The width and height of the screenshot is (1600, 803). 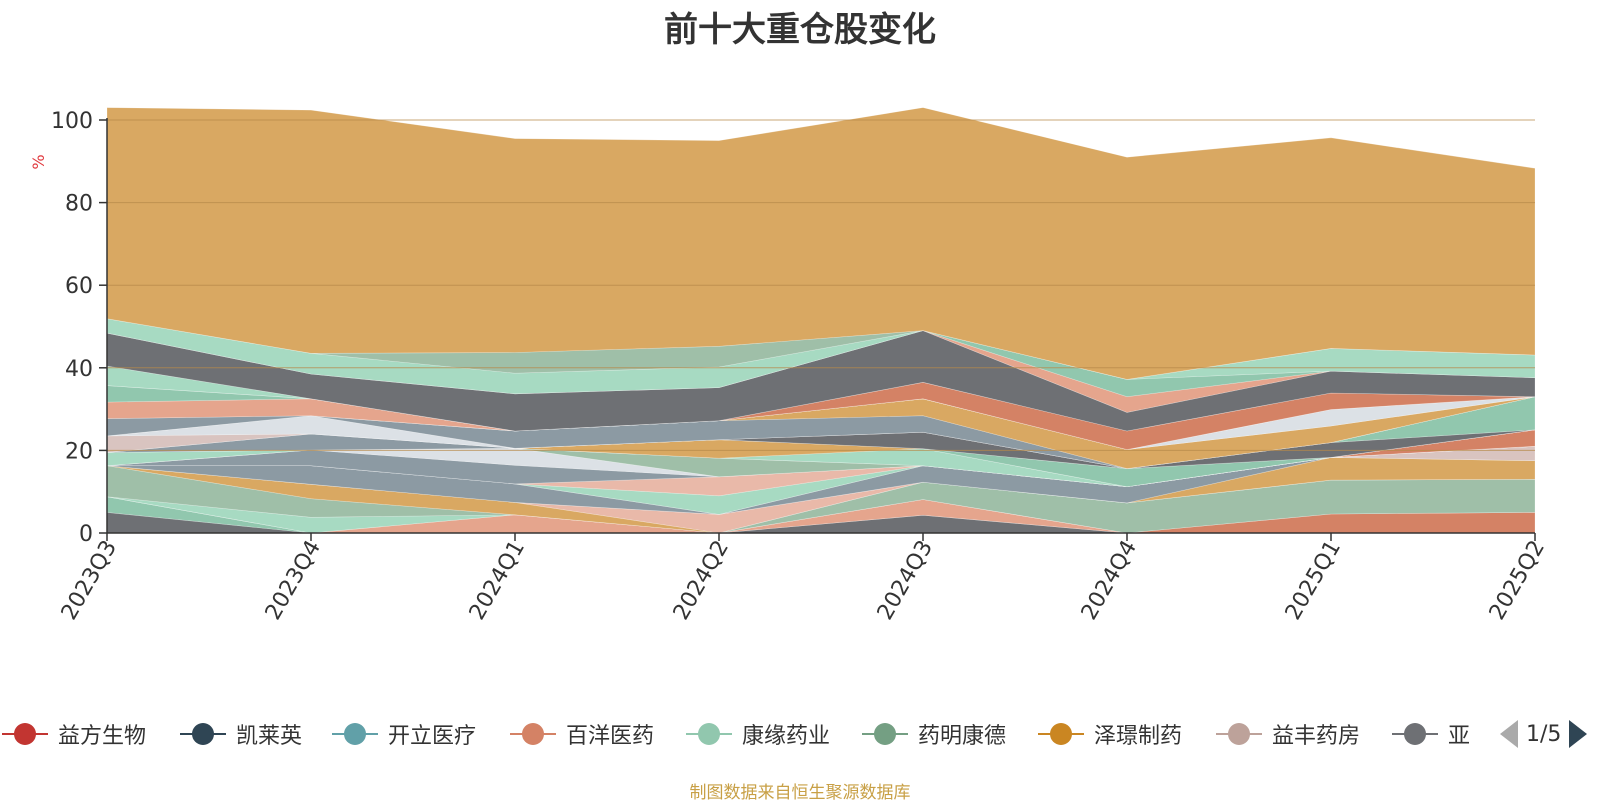 I want to click on legend-label: 百洋医药, so click(x=610, y=736).